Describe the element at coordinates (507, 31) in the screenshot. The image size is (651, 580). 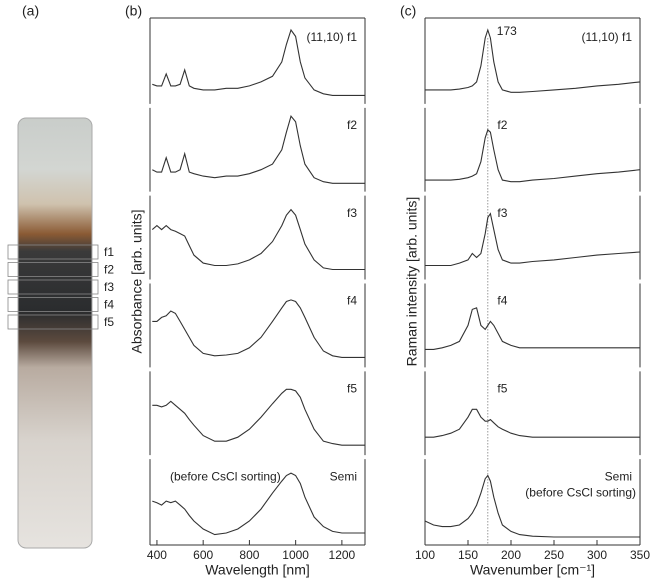
I see `marker-label: 173` at that location.